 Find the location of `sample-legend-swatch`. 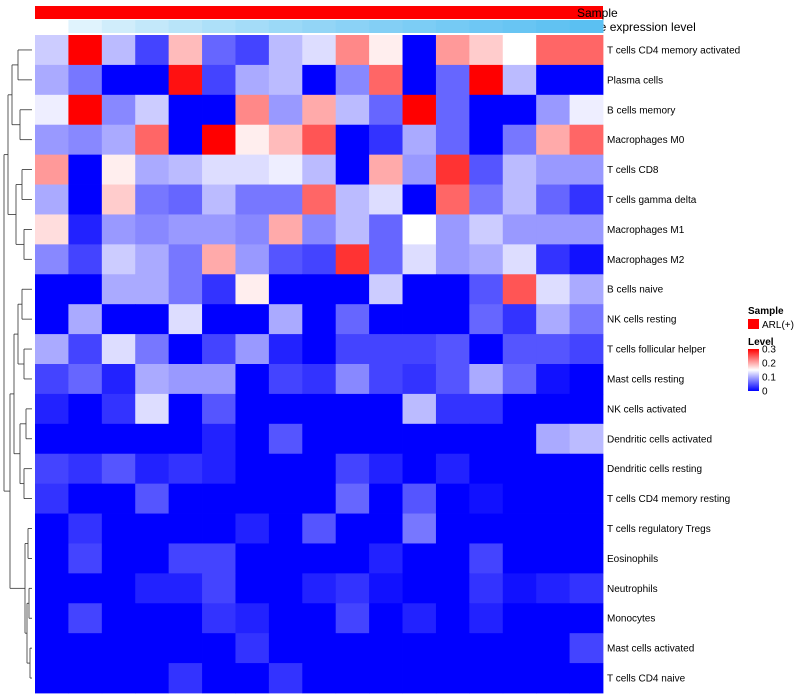

sample-legend-swatch is located at coordinates (753, 324).